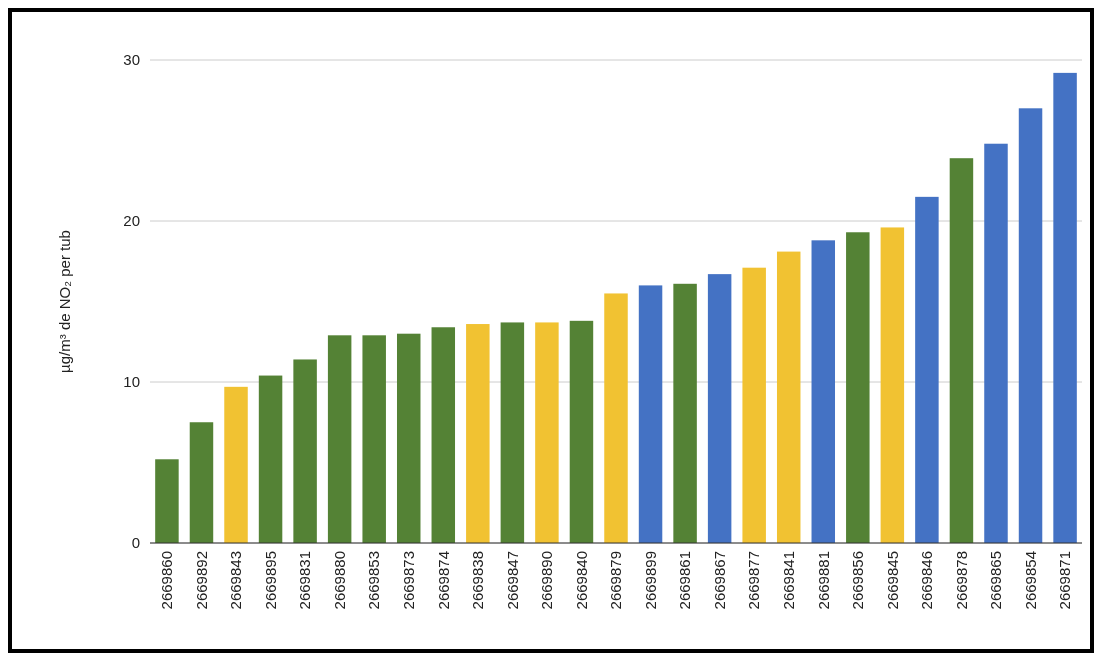  I want to click on x-tick-label: 2669838, so click(478, 580).